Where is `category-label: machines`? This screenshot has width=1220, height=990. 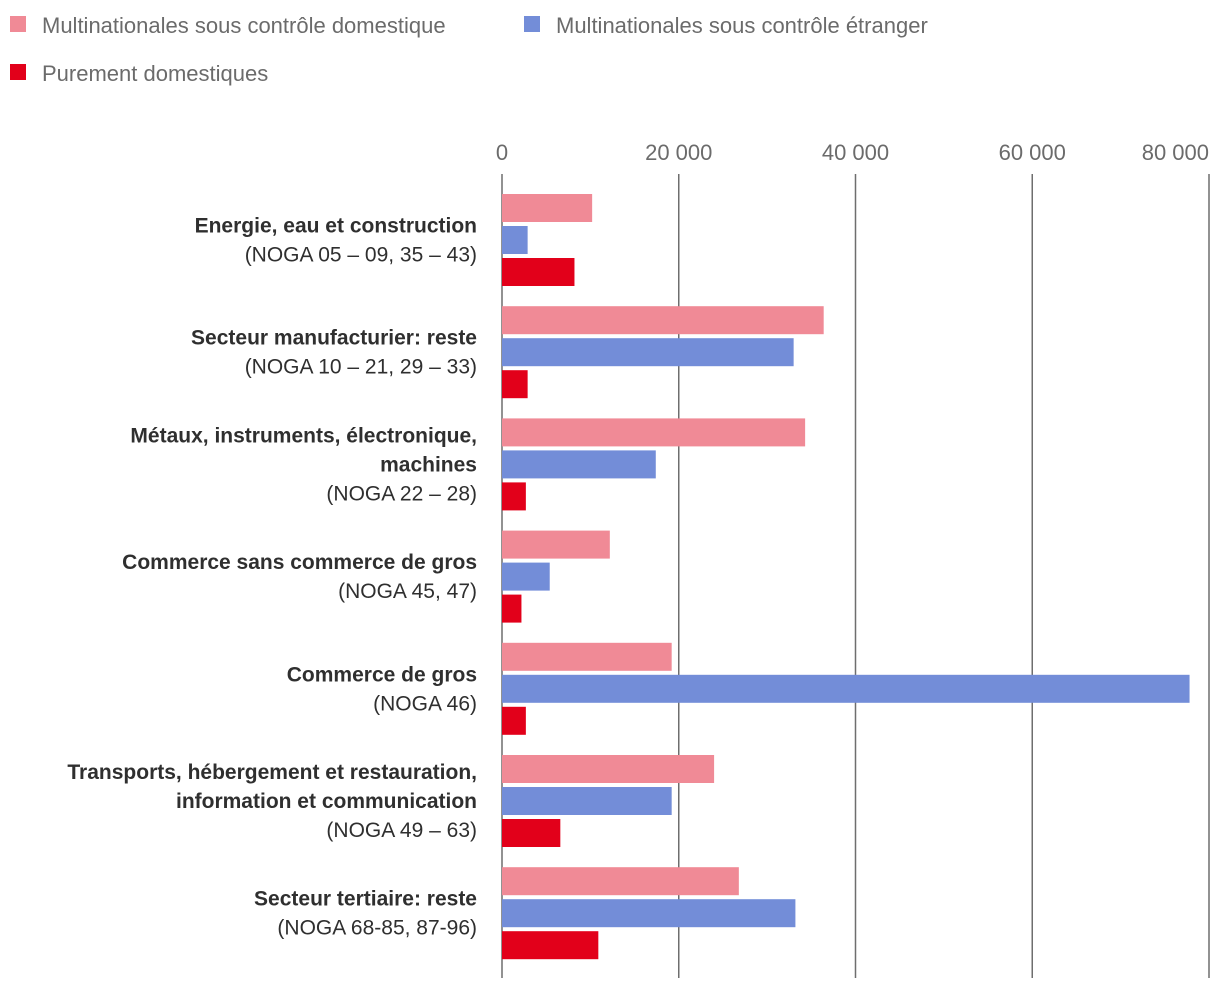 category-label: machines is located at coordinates (428, 464).